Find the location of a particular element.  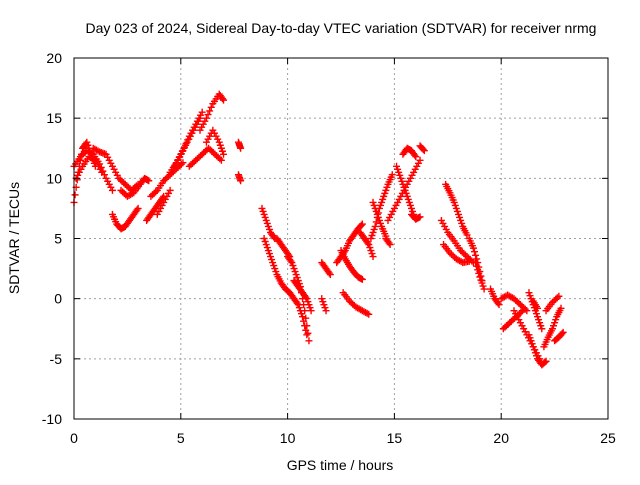

series-arc11 is located at coordinates (187, 142).